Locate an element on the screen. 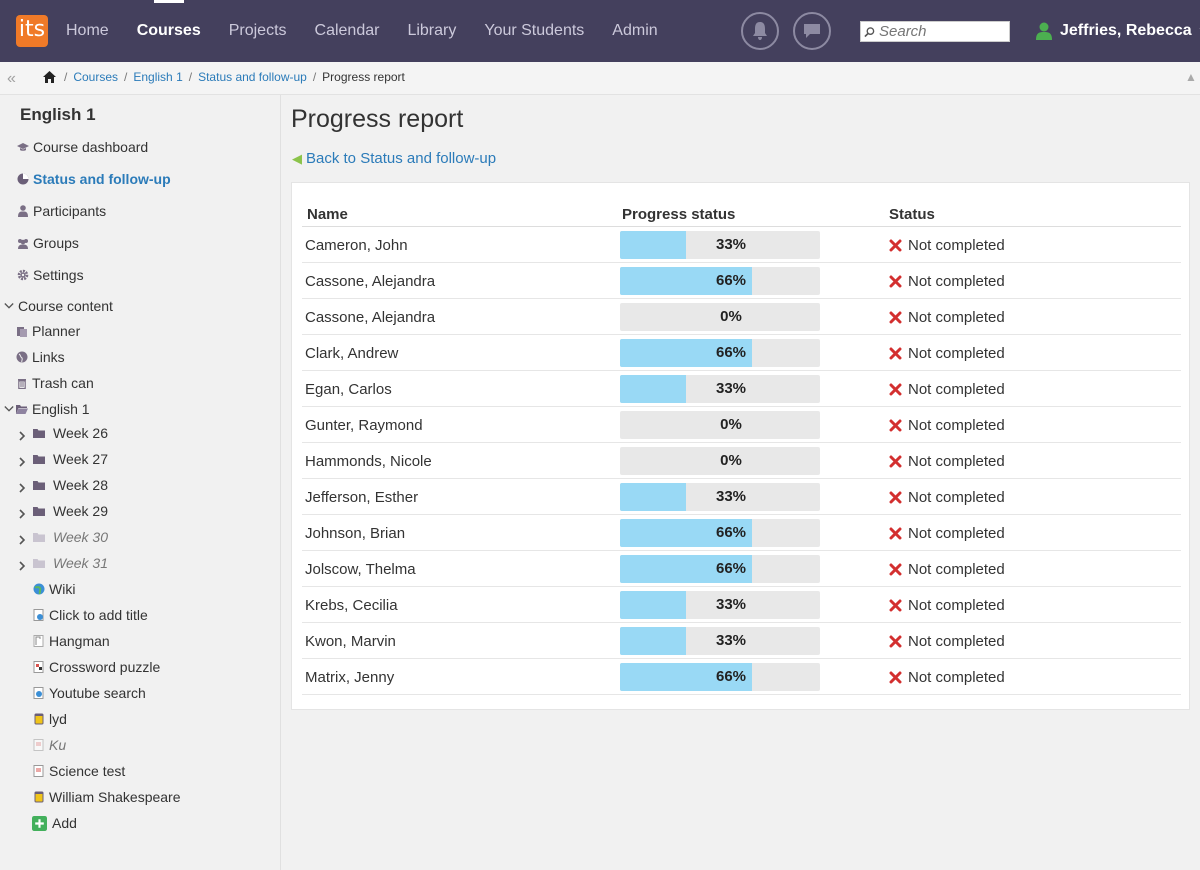 The image size is (1200, 870). sidebar-folder-week: Week 28 is located at coordinates (70, 485).